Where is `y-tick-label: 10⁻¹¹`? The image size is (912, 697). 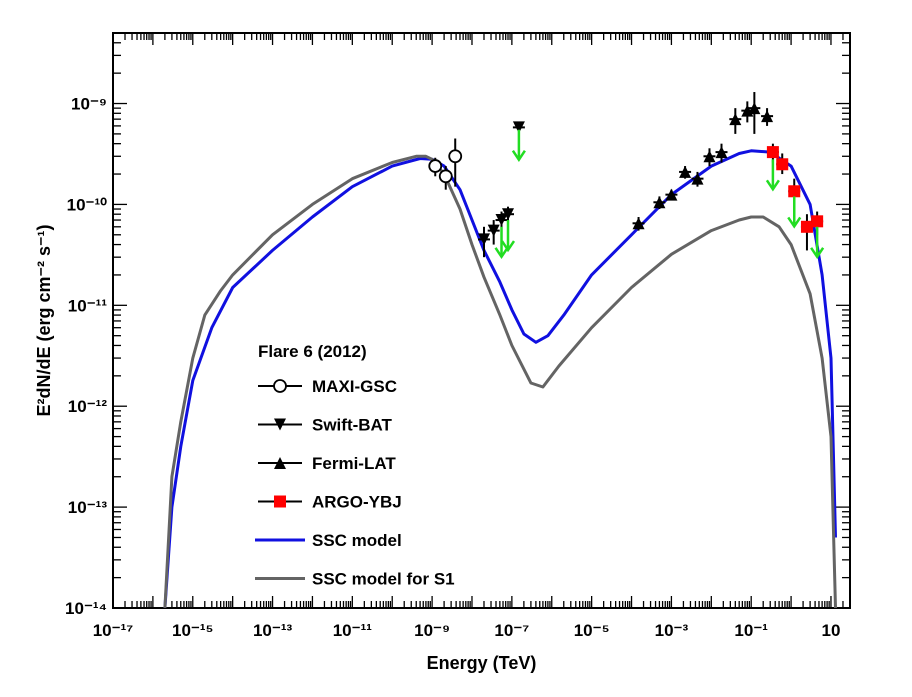
y-tick-label: 10⁻¹¹ is located at coordinates (88, 305).